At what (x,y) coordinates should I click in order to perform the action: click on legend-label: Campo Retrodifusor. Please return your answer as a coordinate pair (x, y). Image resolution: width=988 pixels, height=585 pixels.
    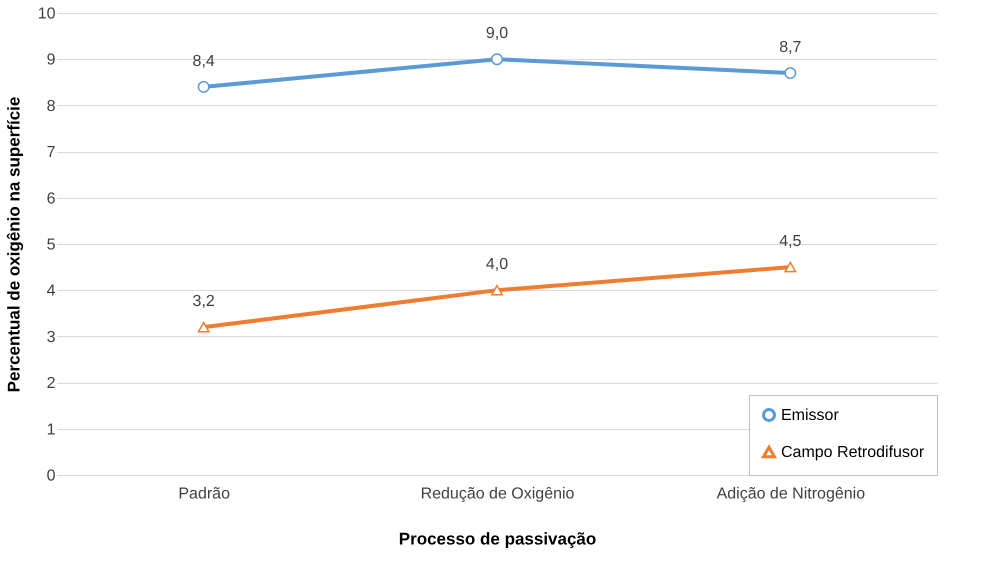
    Looking at the image, I should click on (853, 452).